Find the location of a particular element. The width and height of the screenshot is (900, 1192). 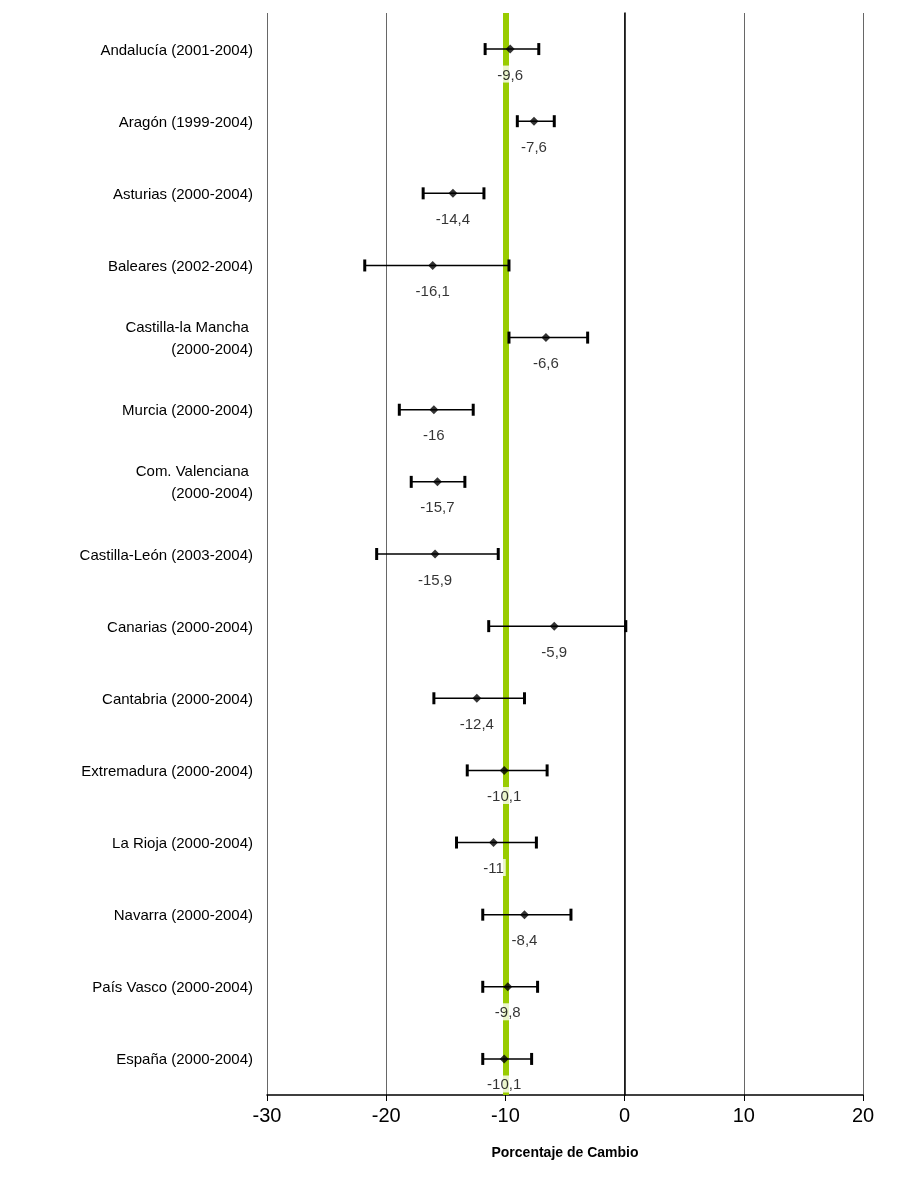

data-label: -16,1 is located at coordinates (432, 290).